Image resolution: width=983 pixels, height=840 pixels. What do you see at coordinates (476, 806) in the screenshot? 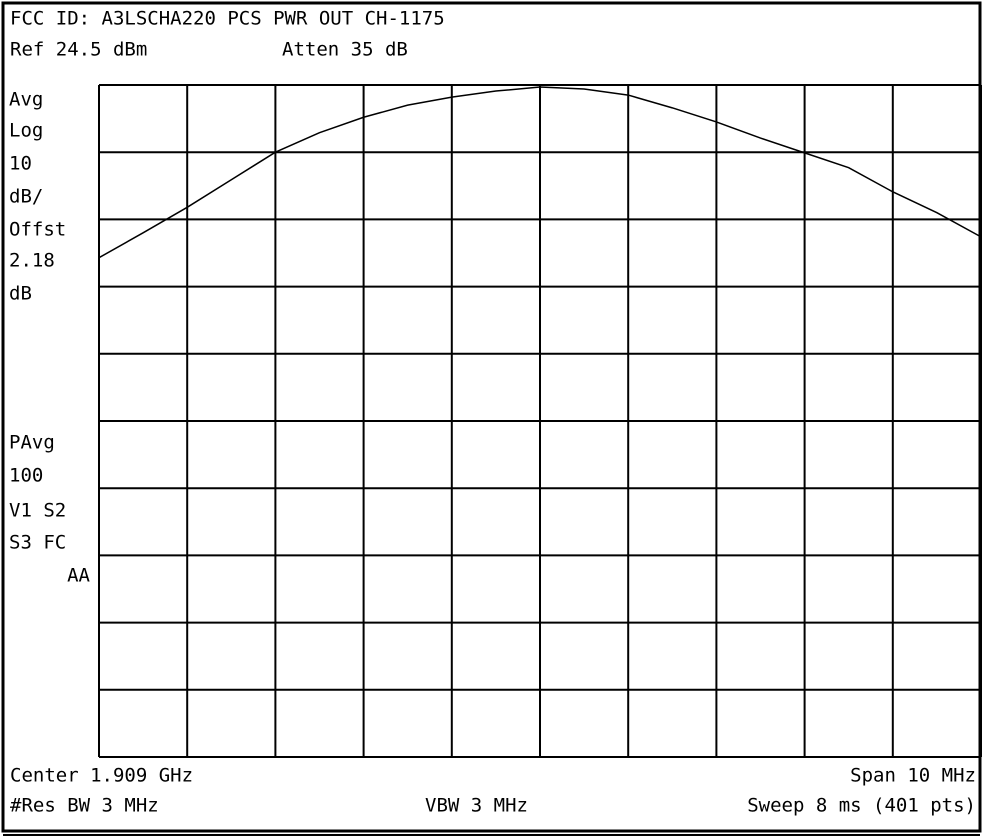
I see `vbw: VBW 3 MHz` at bounding box center [476, 806].